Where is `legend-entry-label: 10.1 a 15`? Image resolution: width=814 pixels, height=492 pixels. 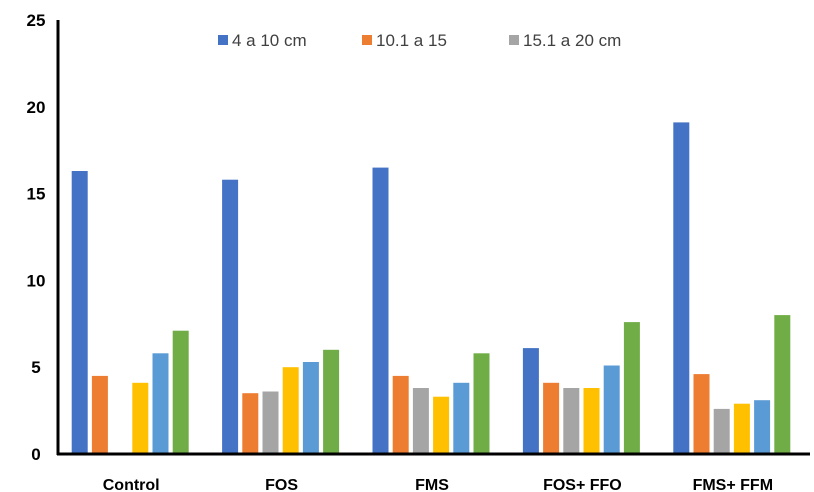
legend-entry-label: 10.1 a 15 is located at coordinates (411, 40).